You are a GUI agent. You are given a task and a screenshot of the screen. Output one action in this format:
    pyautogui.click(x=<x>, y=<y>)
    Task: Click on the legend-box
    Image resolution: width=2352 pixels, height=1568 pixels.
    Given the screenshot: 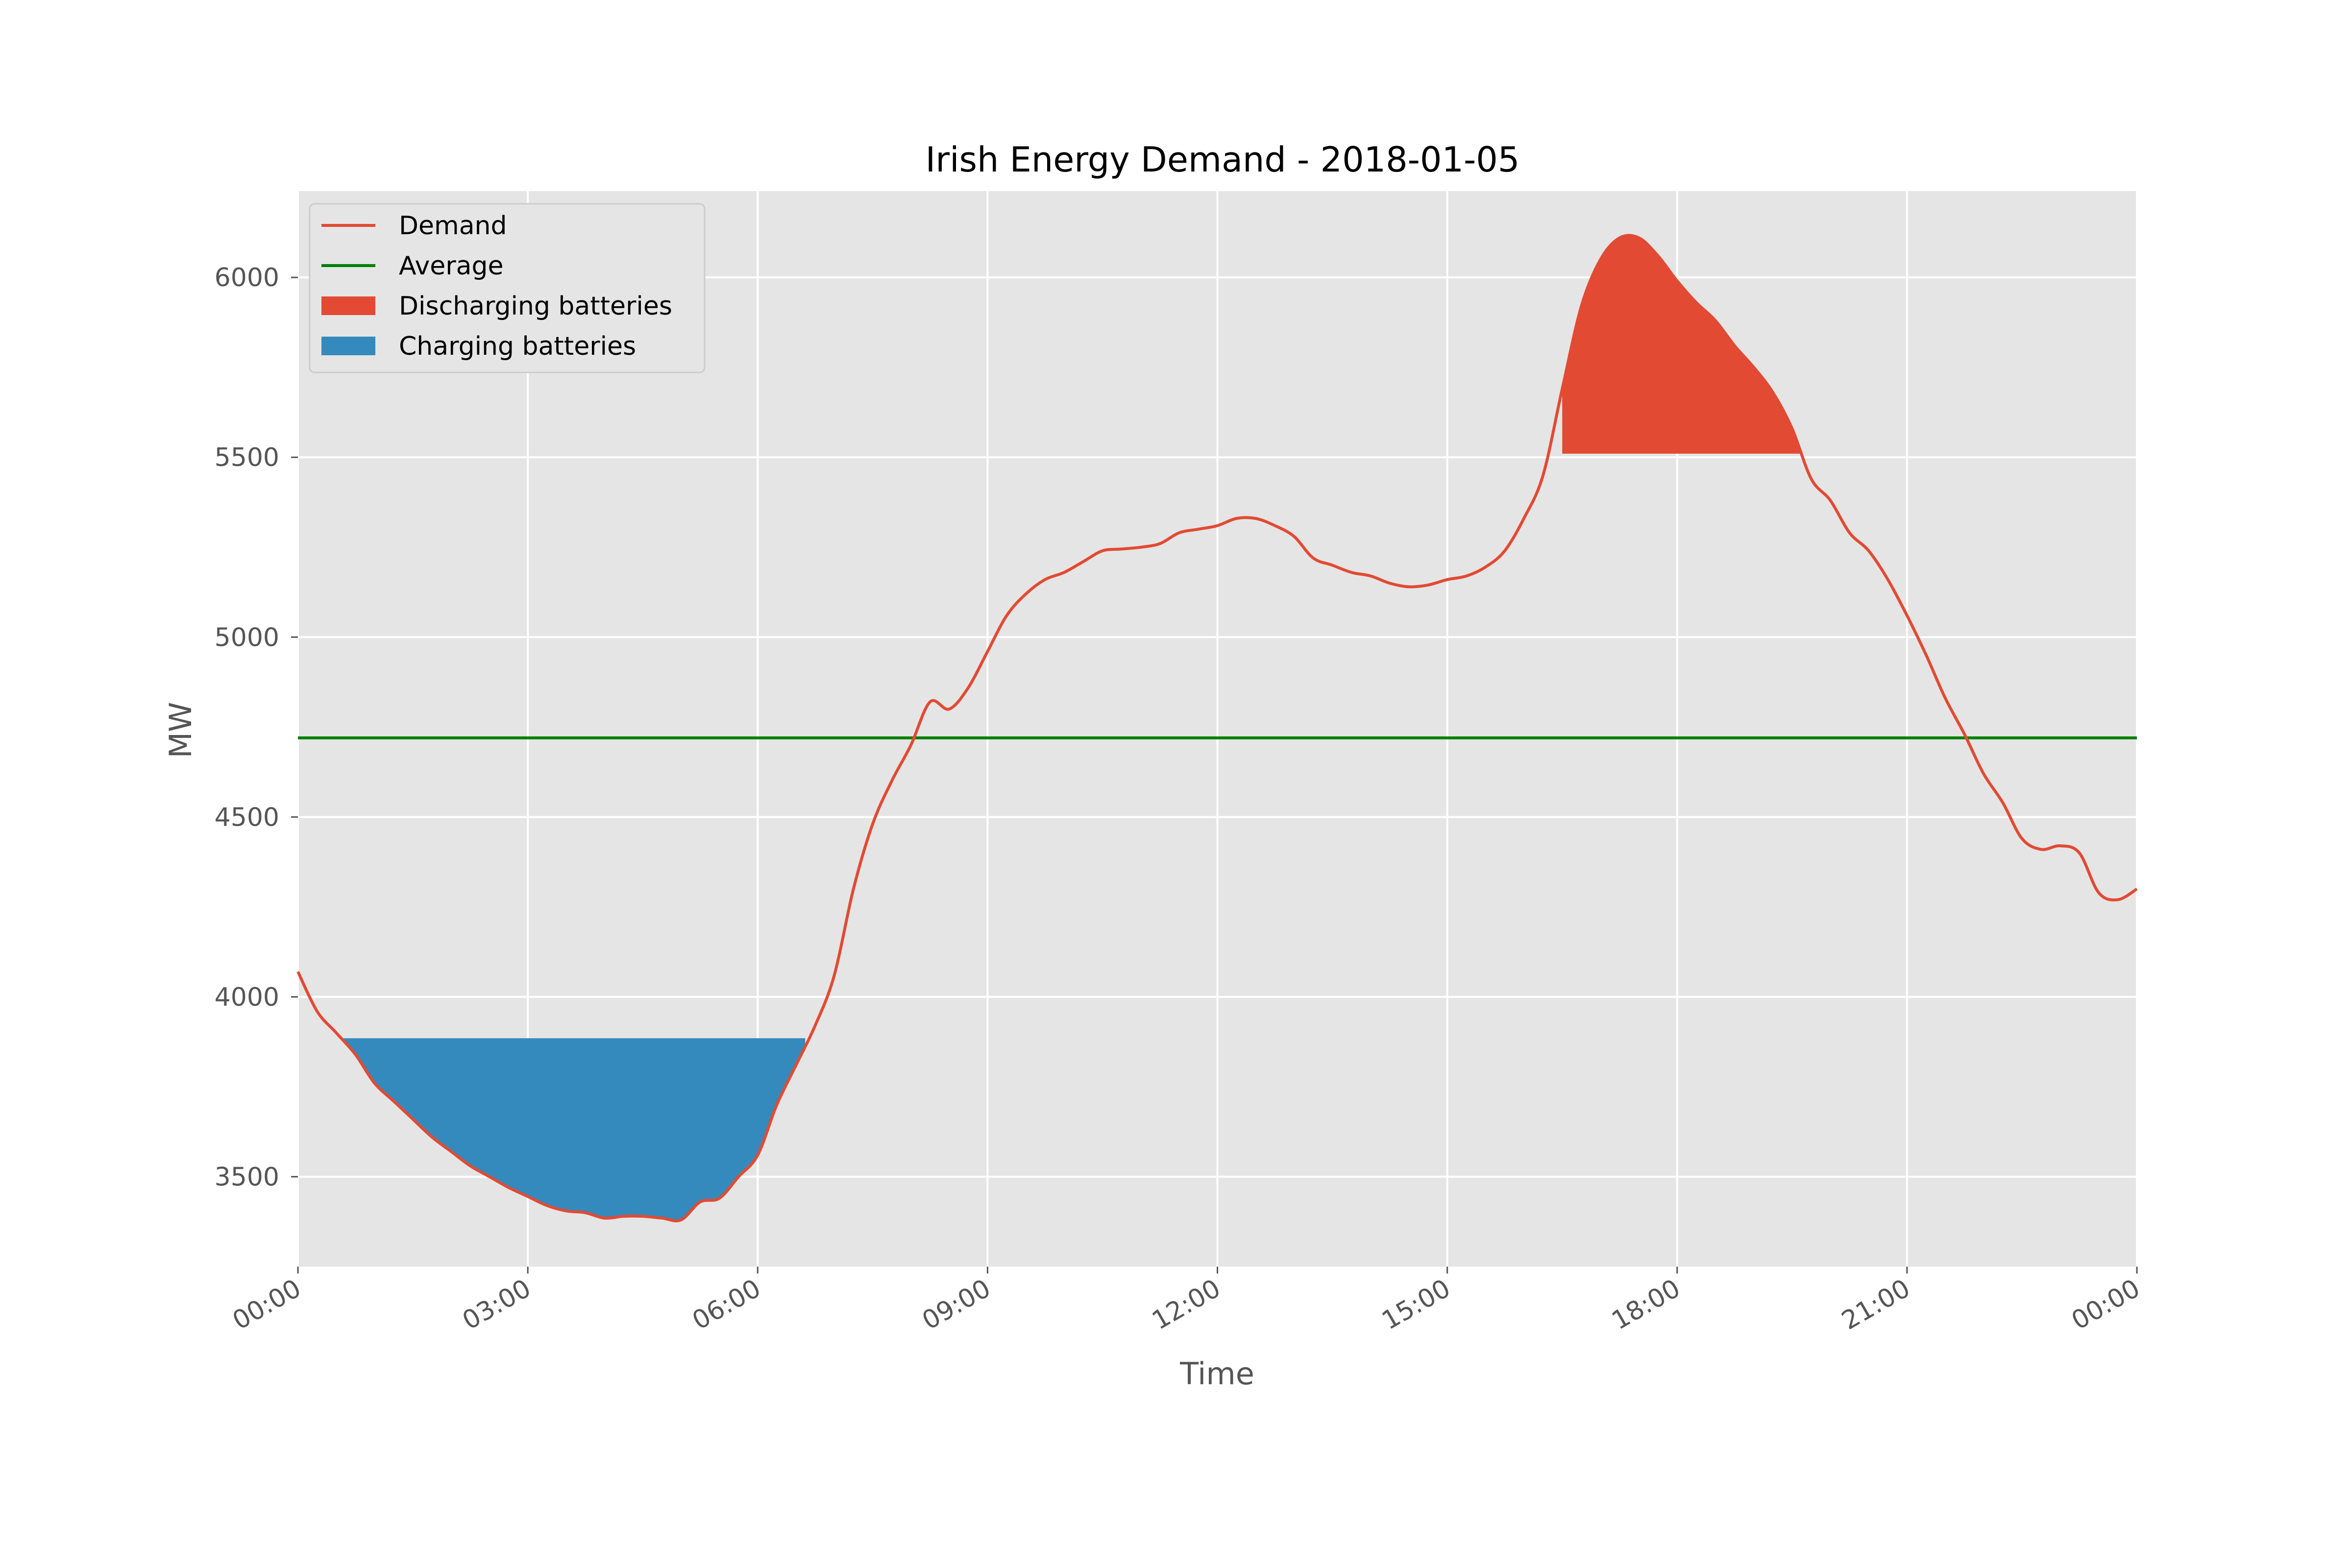 What is the action you would take?
    pyautogui.click(x=507, y=288)
    